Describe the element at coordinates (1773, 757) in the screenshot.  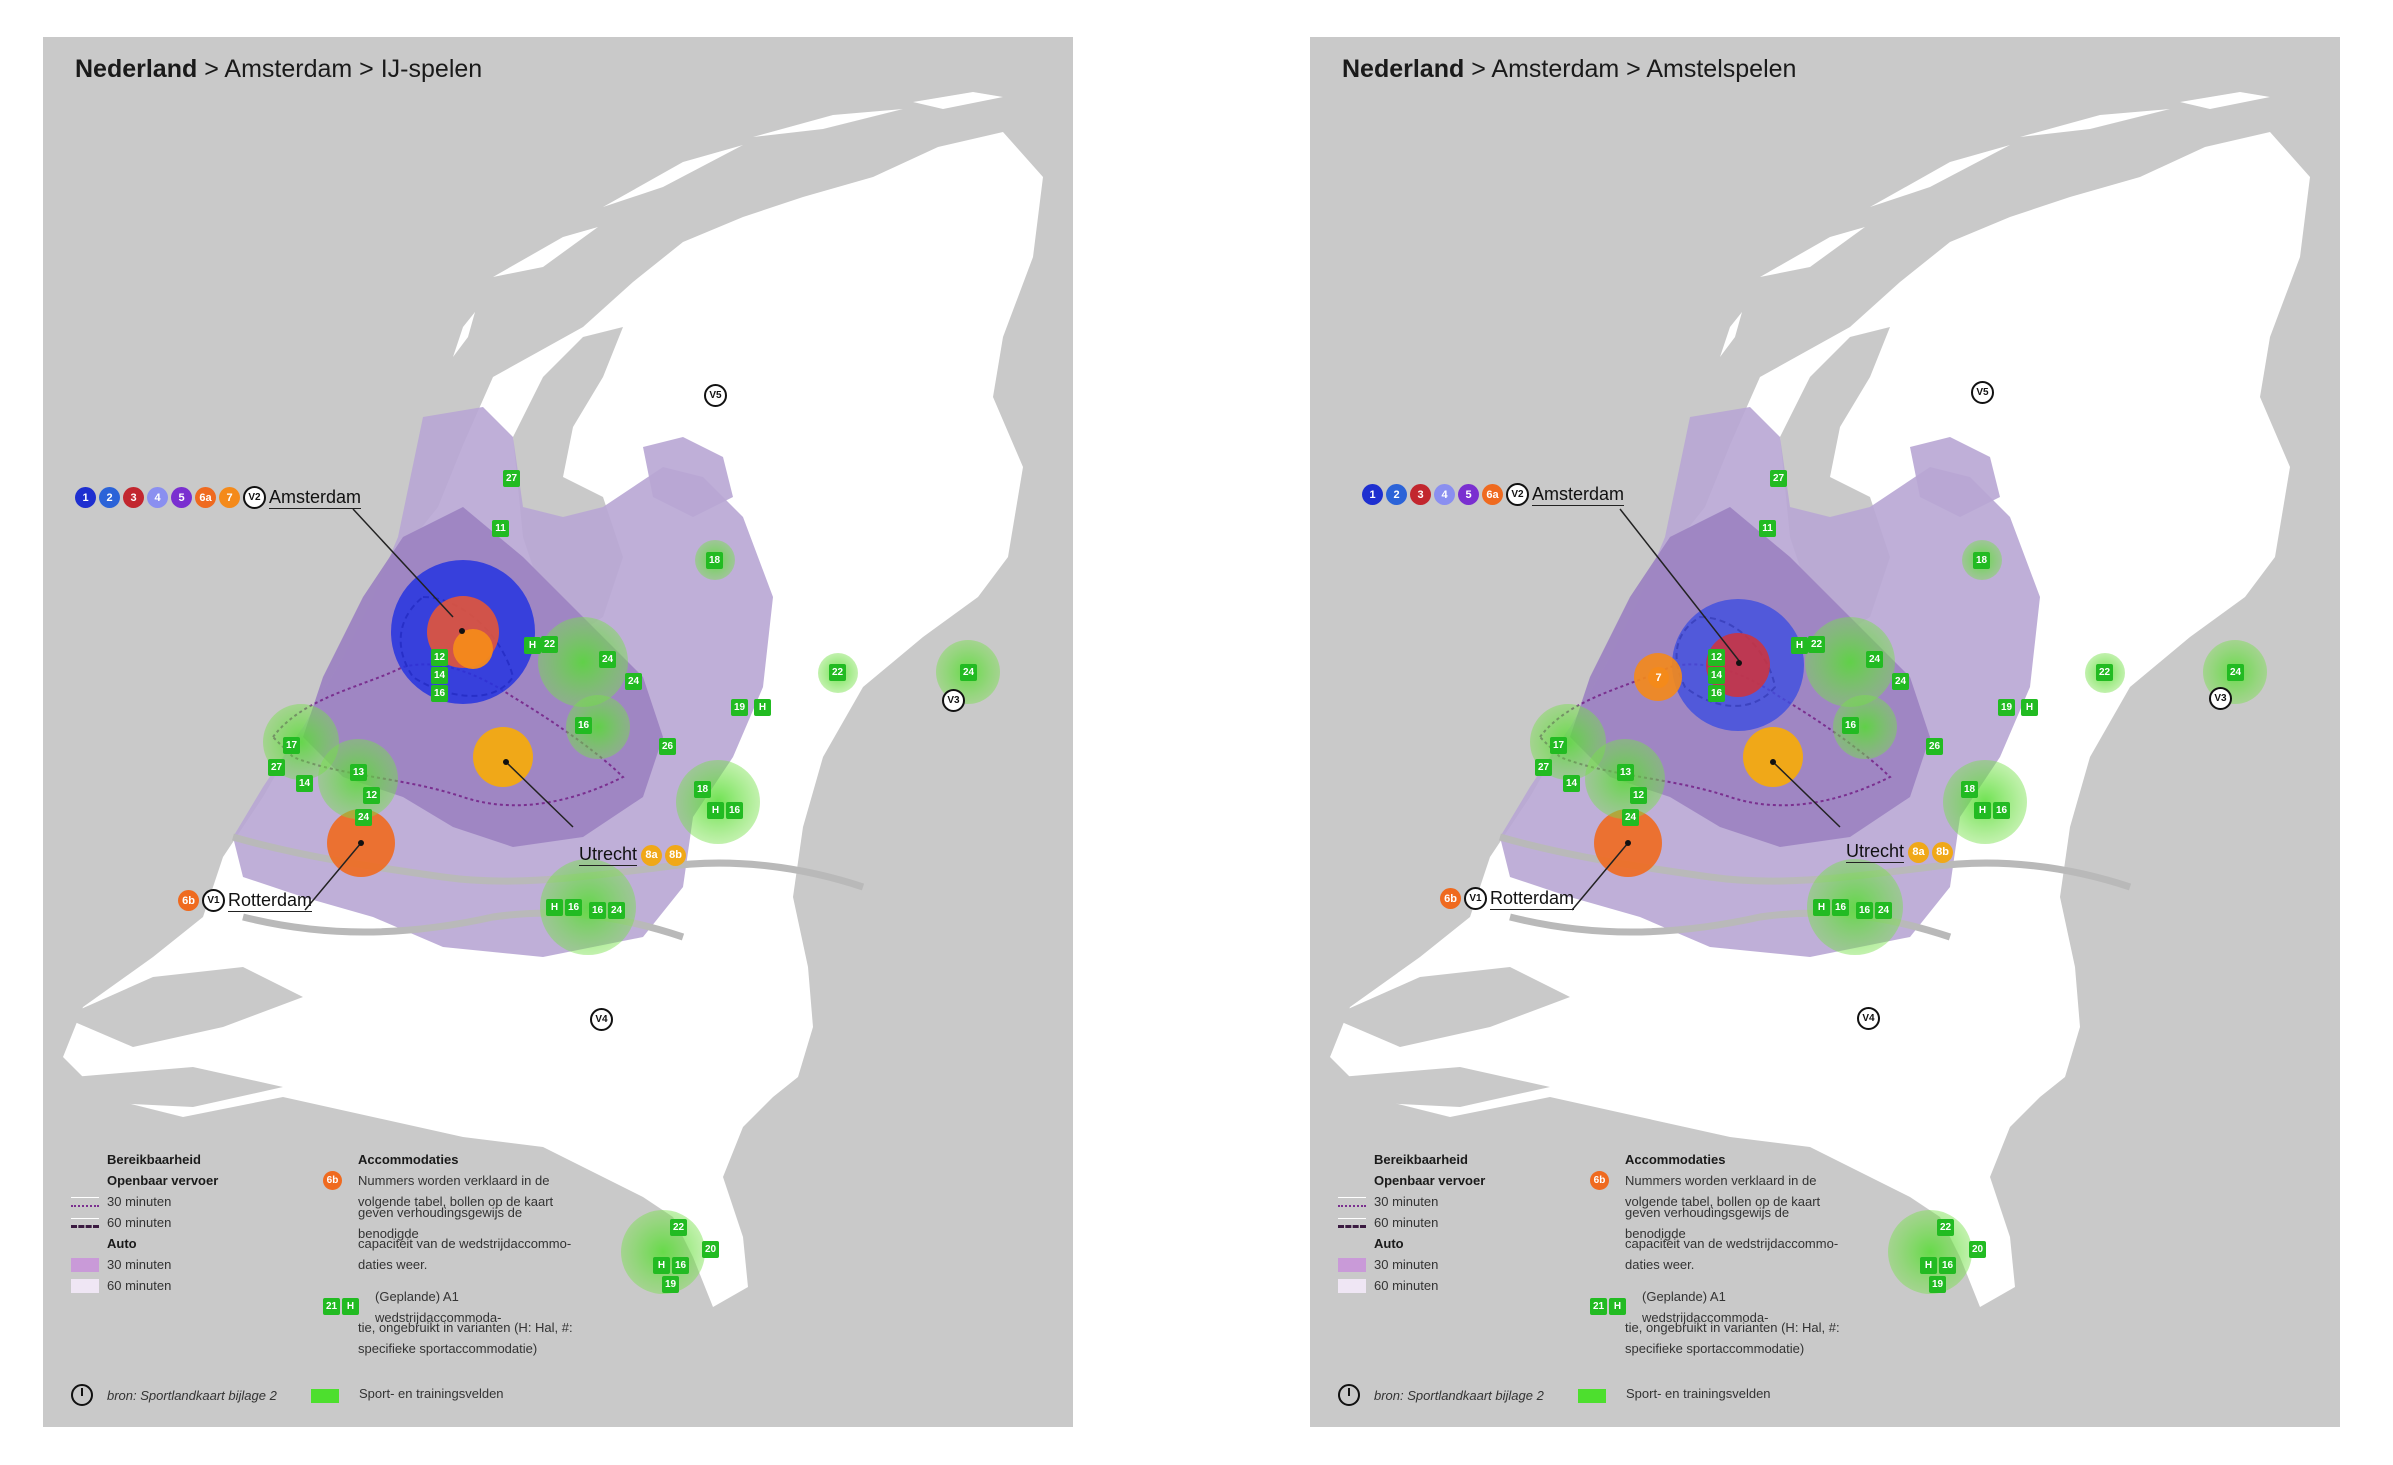
I see `capacity-circle-utrecht` at that location.